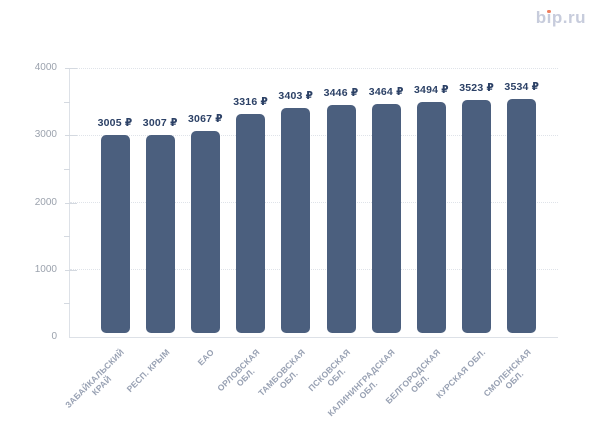  What do you see at coordinates (549, 17) in the screenshot?
I see `logo-letter-i: ı` at bounding box center [549, 17].